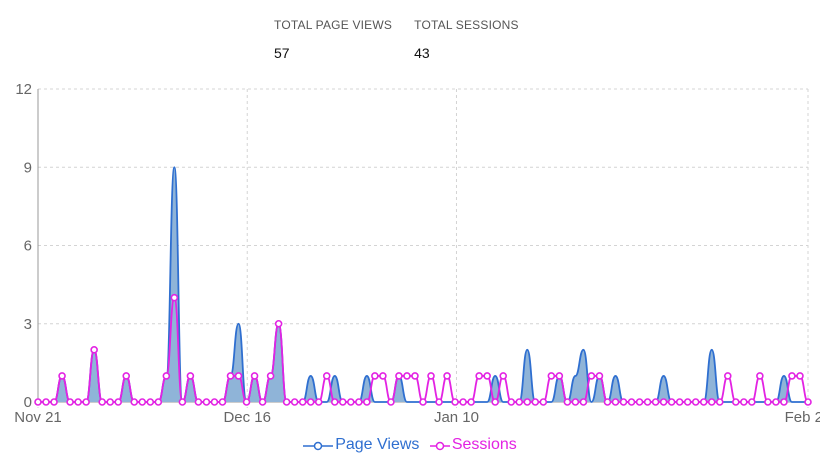 This screenshot has width=820, height=467. I want to click on x-tick-label: Jan 10, so click(456, 417).